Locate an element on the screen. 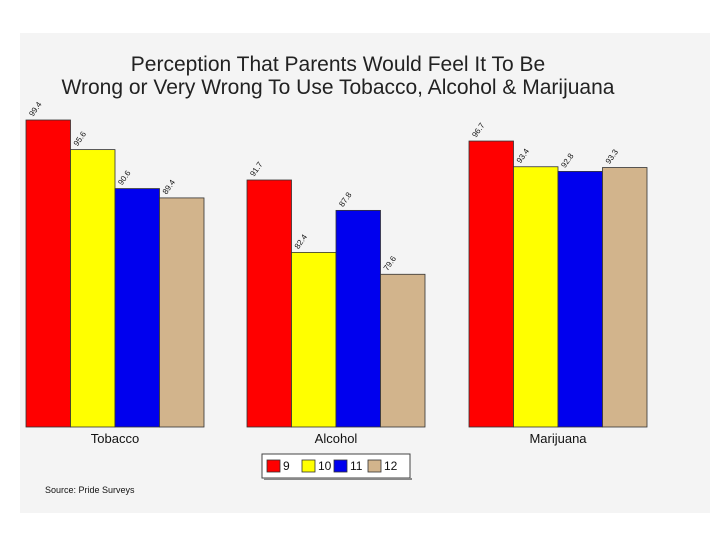  legend: 9 10 11 12 is located at coordinates (336, 466).